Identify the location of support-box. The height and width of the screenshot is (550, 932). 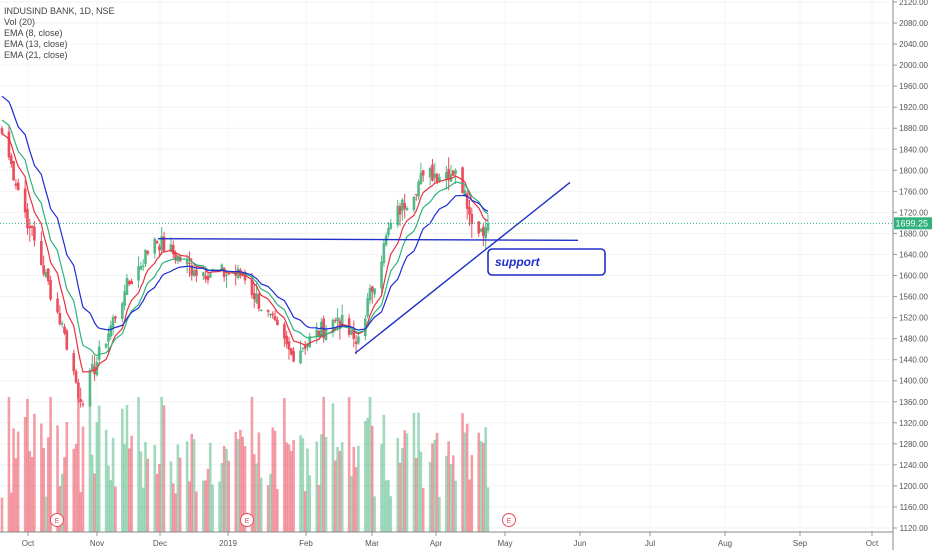
(546, 262).